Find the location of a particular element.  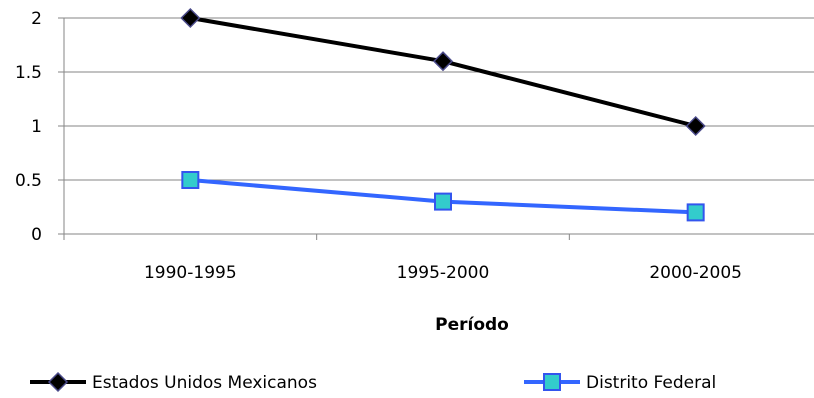

legend-item: Distrito Federal is located at coordinates (620, 383).